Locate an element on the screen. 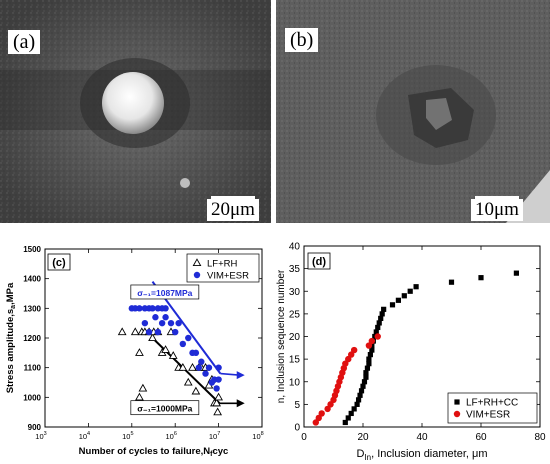  y-tick-label: 35 is located at coordinates (295, 269).